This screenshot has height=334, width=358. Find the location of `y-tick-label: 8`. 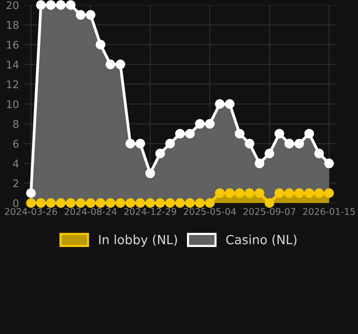

y-tick-label: 8 is located at coordinates (15, 124).